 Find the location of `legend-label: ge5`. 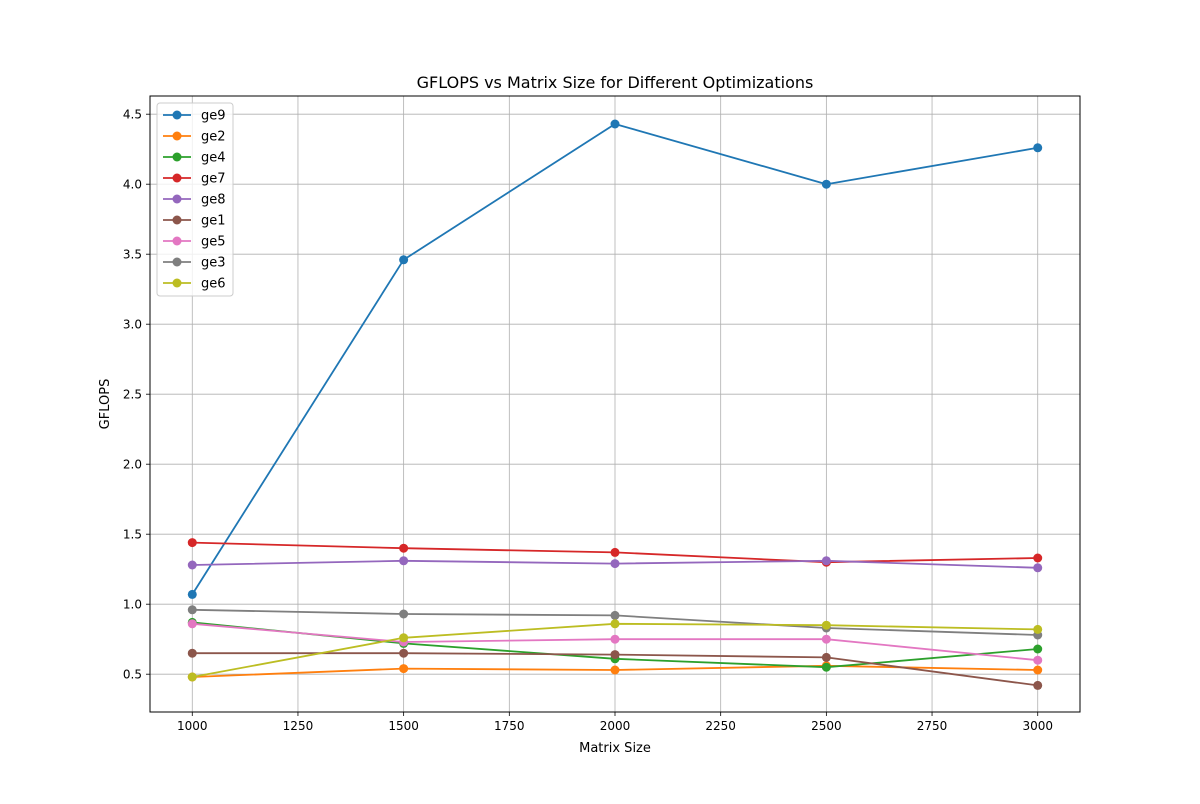

legend-label: ge5 is located at coordinates (213, 242).